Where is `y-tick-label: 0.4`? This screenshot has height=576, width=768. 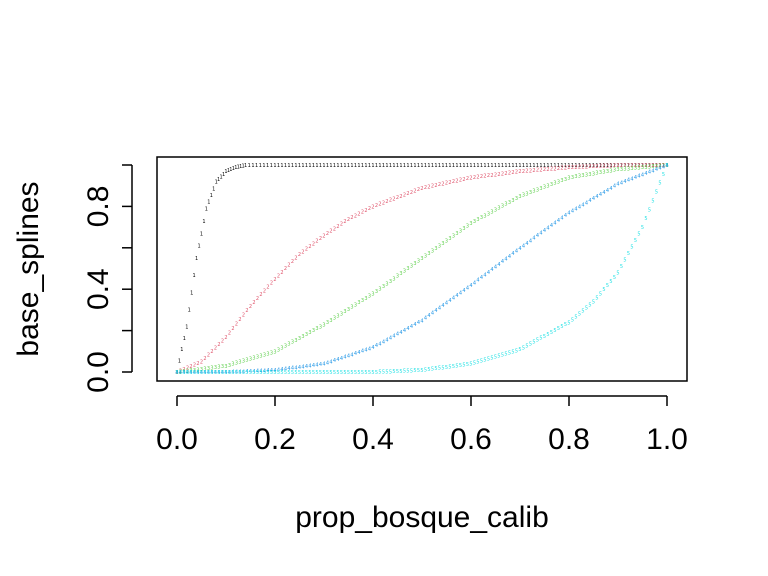
y-tick-label: 0.4 is located at coordinates (98, 289).